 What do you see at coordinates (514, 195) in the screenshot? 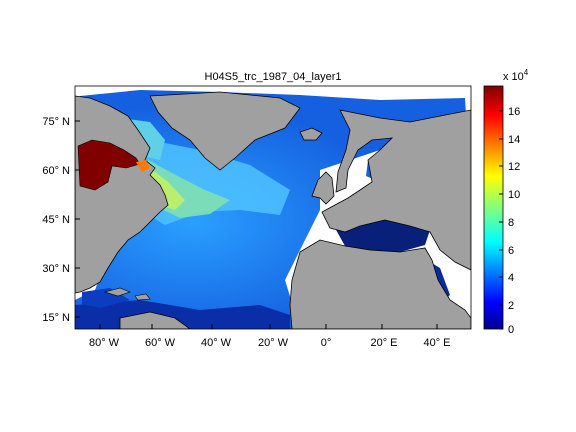
I see `colorbar-tick-label: 10` at bounding box center [514, 195].